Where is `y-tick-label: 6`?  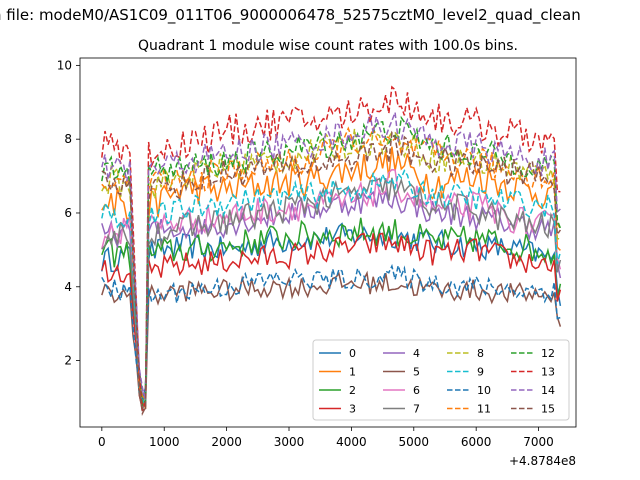 y-tick-label: 6 is located at coordinates (68, 213).